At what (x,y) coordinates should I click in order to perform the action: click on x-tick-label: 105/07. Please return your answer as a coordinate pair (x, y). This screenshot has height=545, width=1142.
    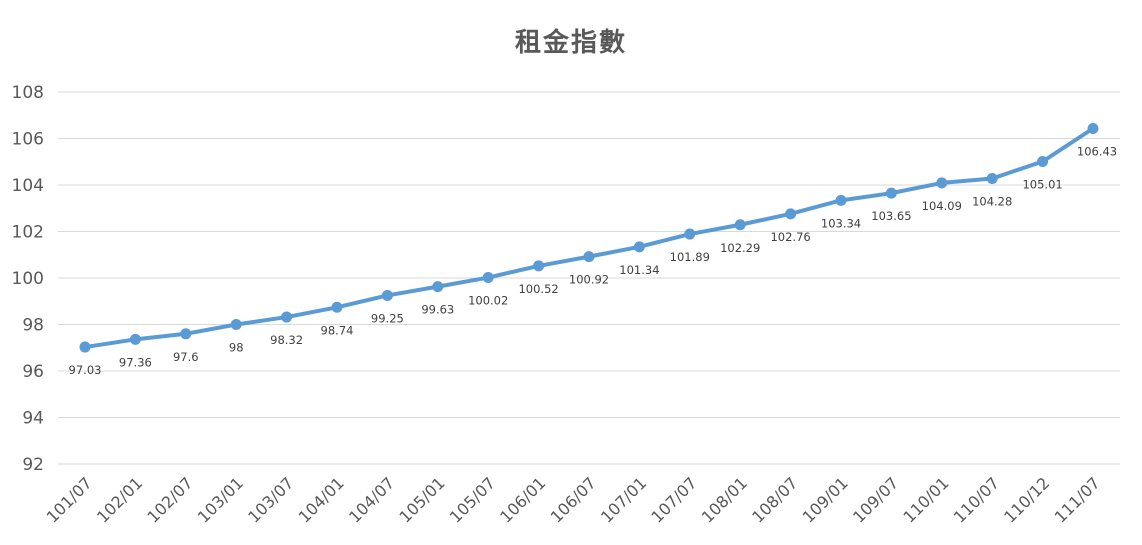
    Looking at the image, I should click on (472, 499).